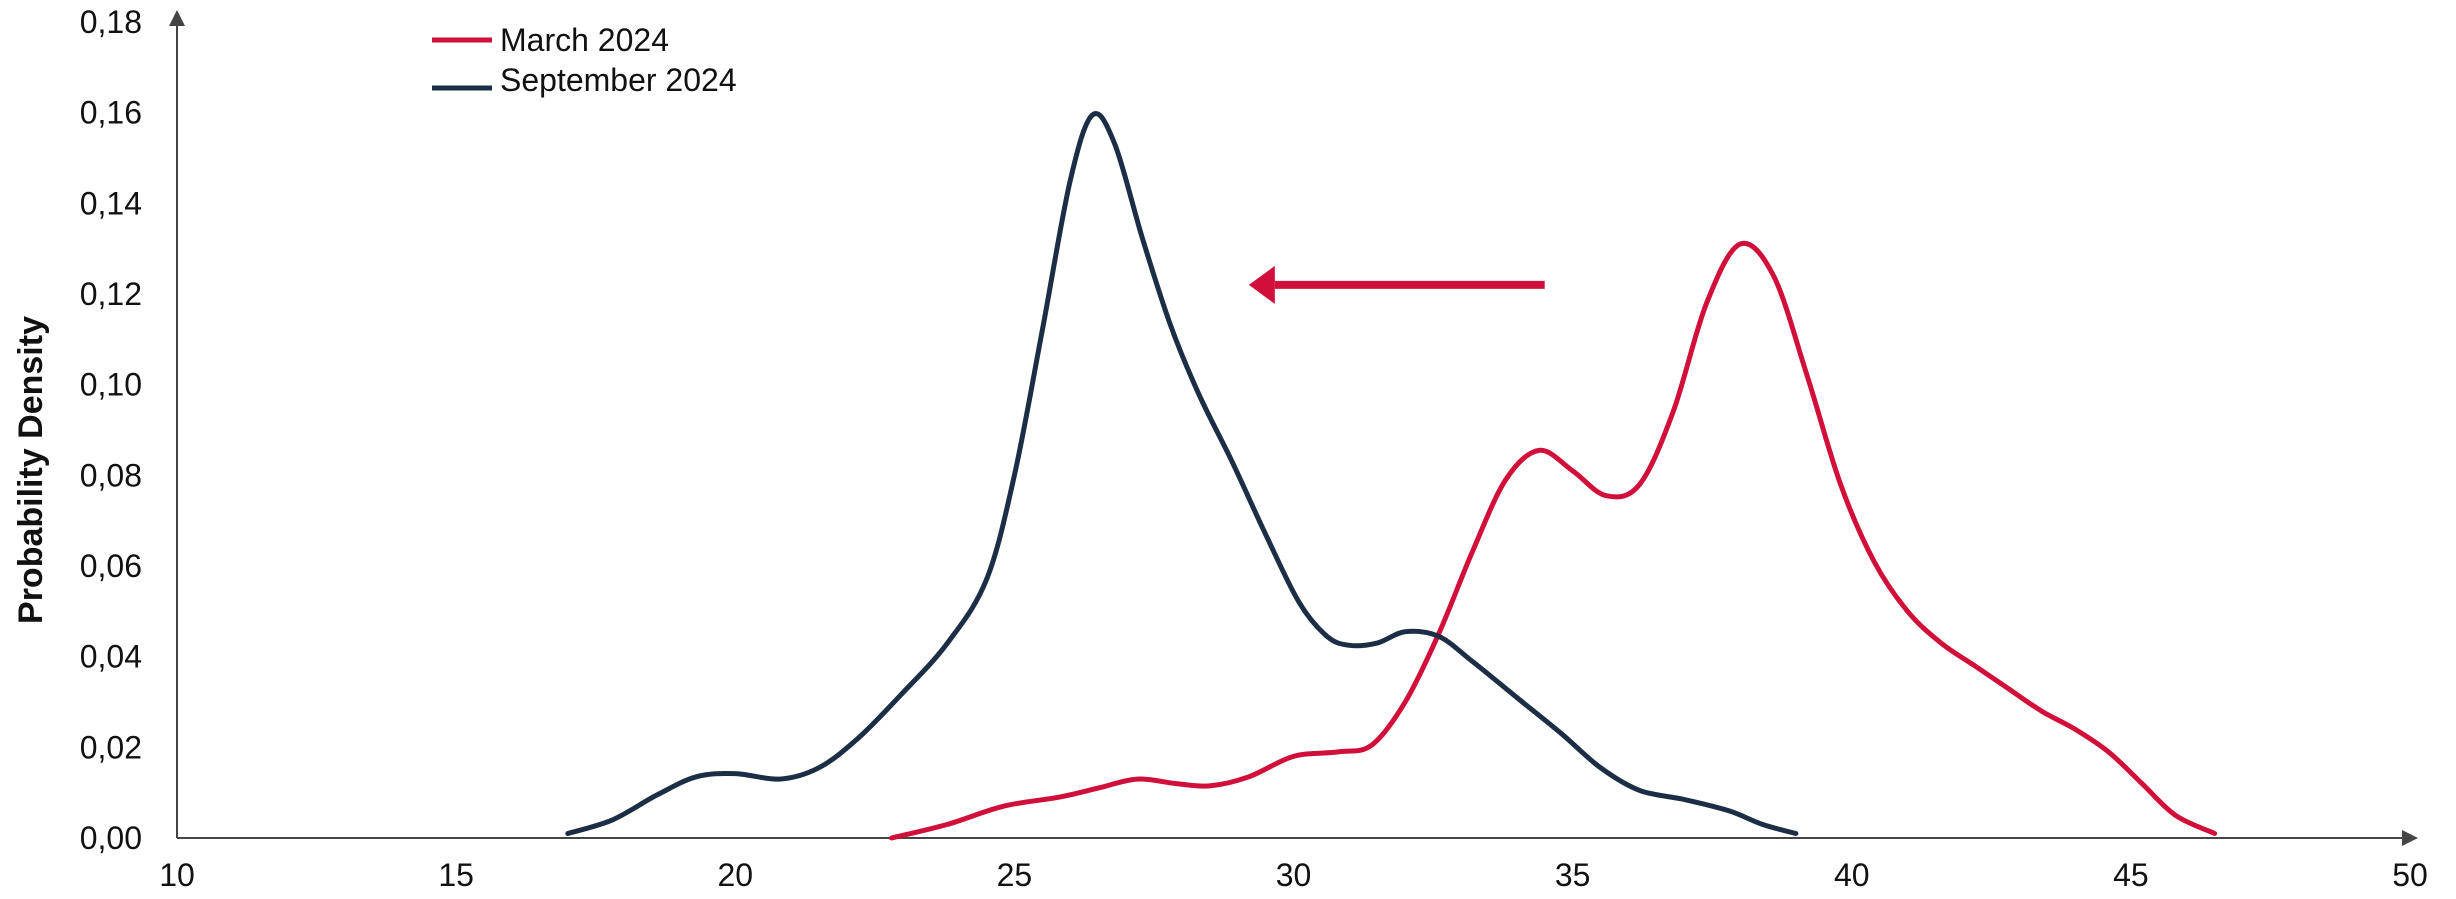 The width and height of the screenshot is (2456, 899). I want to click on y-tick-label: 0,02, so click(111, 747).